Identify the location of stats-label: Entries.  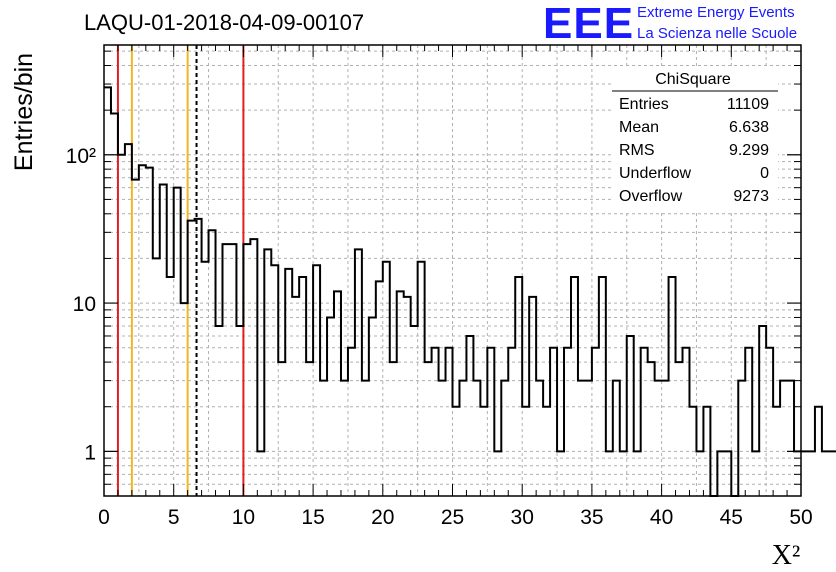
(644, 104).